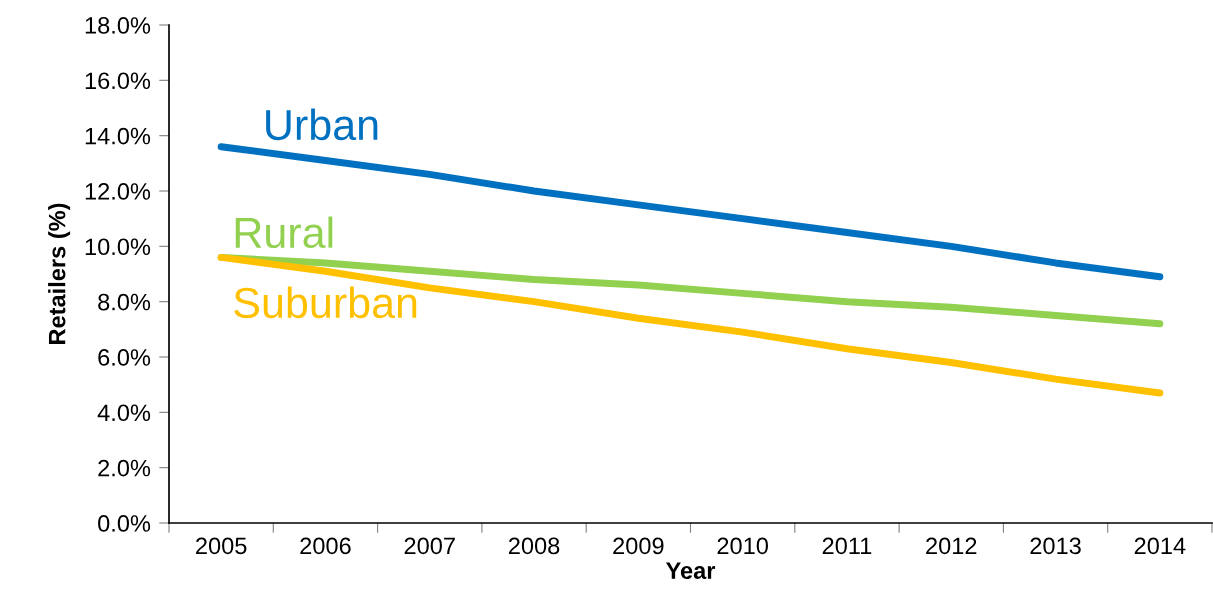  I want to click on x-tick-label: 2012, so click(951, 546).